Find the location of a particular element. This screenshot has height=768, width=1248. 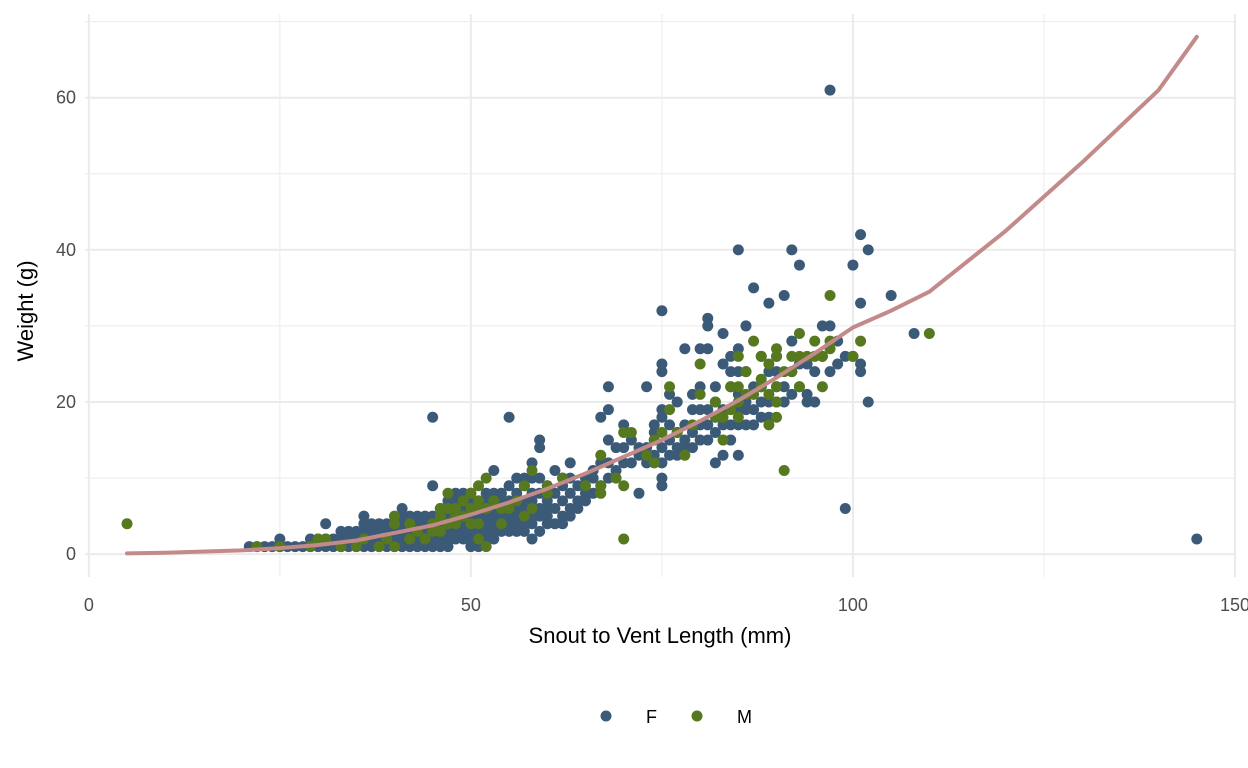

legend-label-m: M is located at coordinates (744, 717).